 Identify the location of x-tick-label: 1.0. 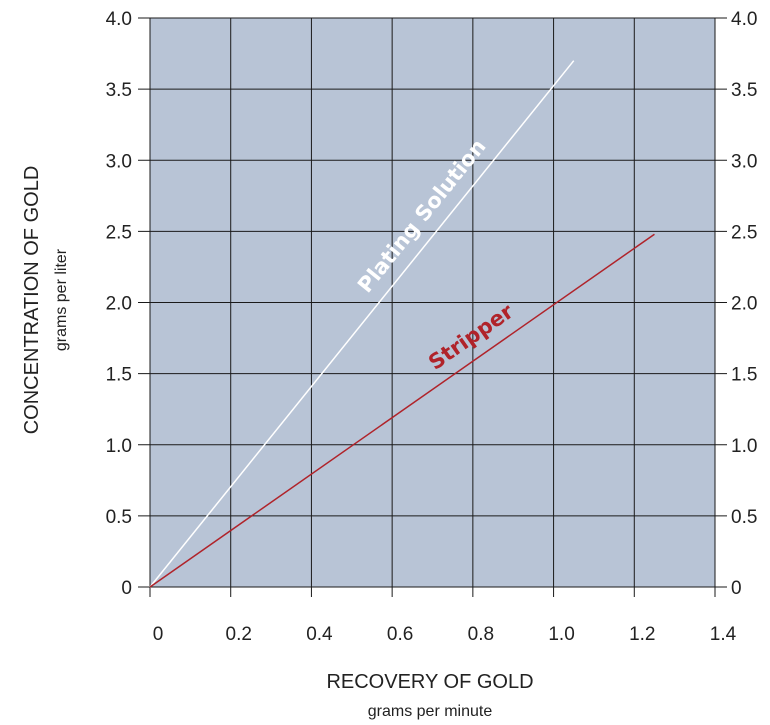
(561, 634).